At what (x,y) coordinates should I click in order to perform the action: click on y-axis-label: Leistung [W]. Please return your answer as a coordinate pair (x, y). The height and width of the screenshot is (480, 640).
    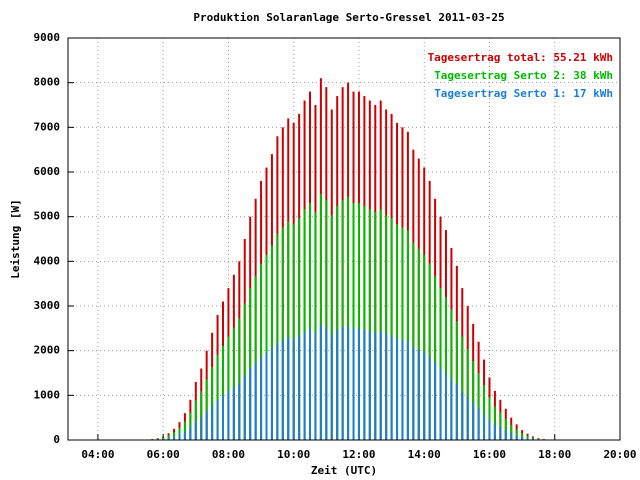
    Looking at the image, I should click on (15, 238).